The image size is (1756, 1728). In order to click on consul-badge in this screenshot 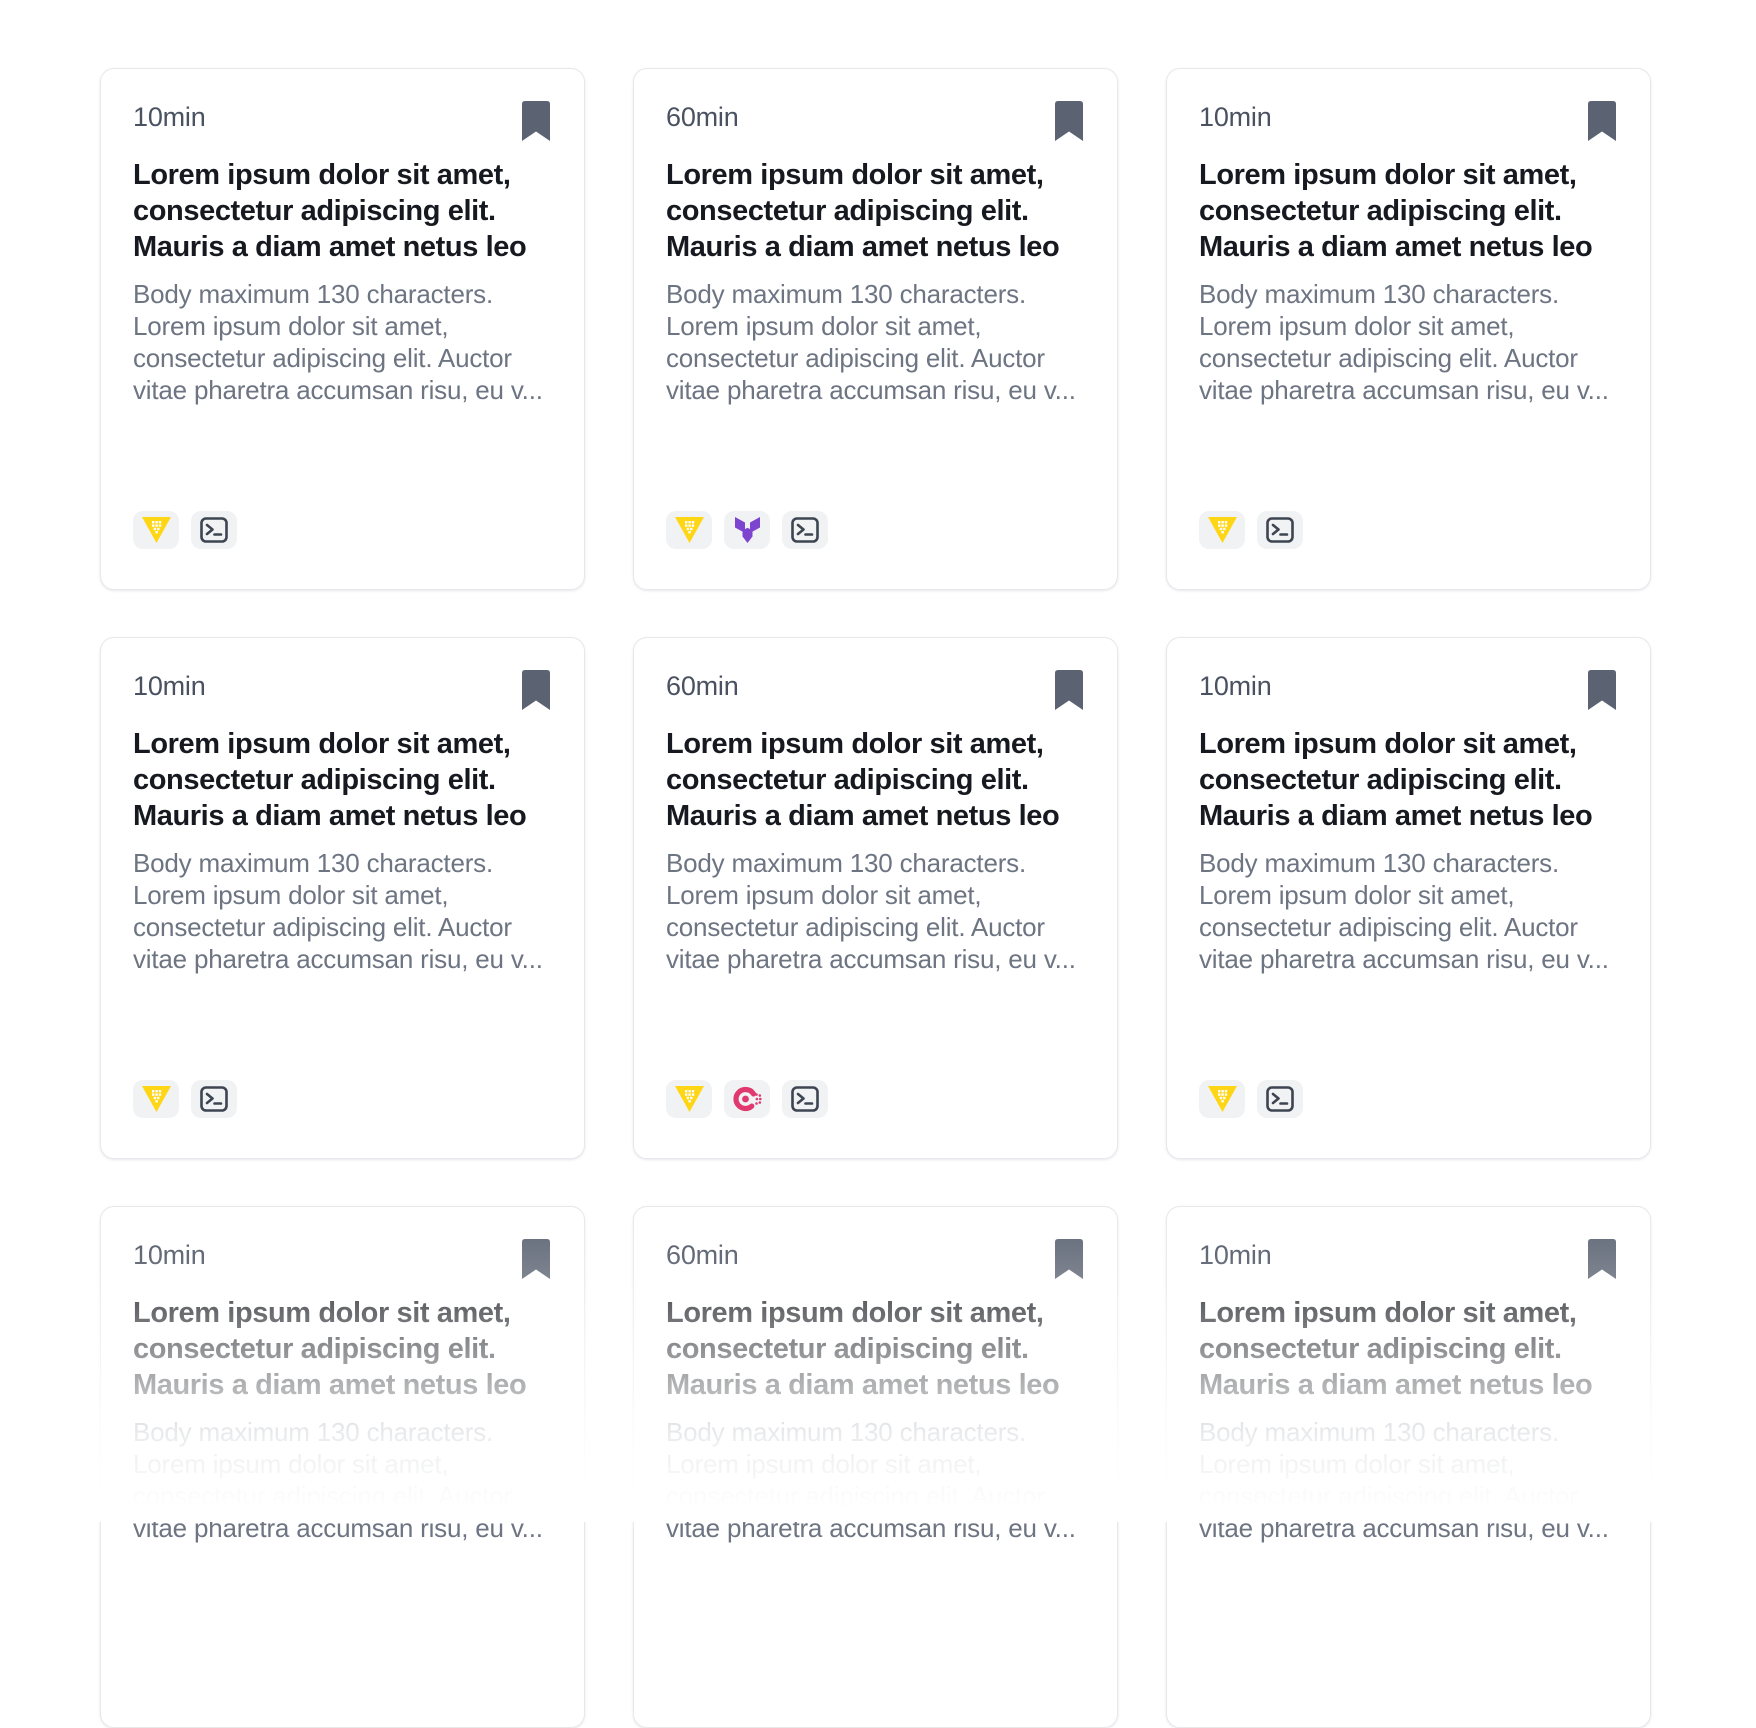, I will do `click(747, 1099)`.